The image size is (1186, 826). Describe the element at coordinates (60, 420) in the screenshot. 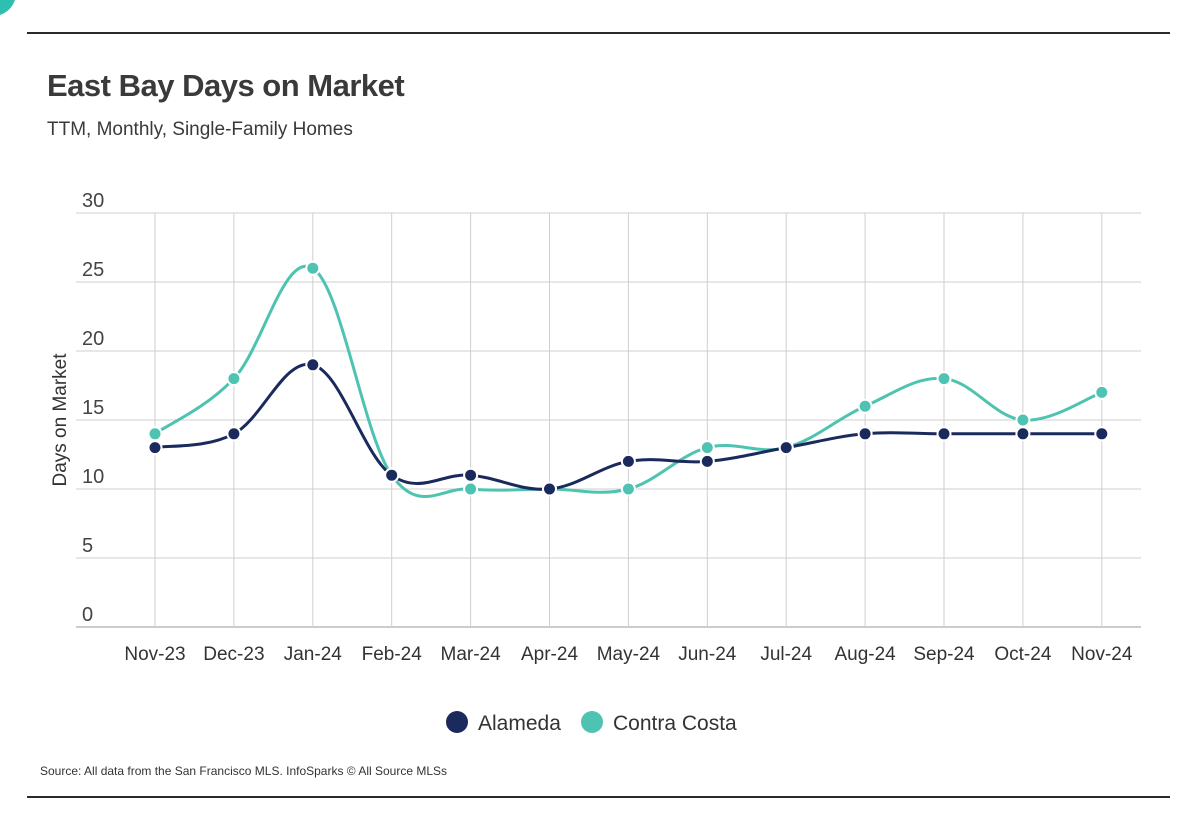

I see `y-axis-label: Days on Market` at that location.